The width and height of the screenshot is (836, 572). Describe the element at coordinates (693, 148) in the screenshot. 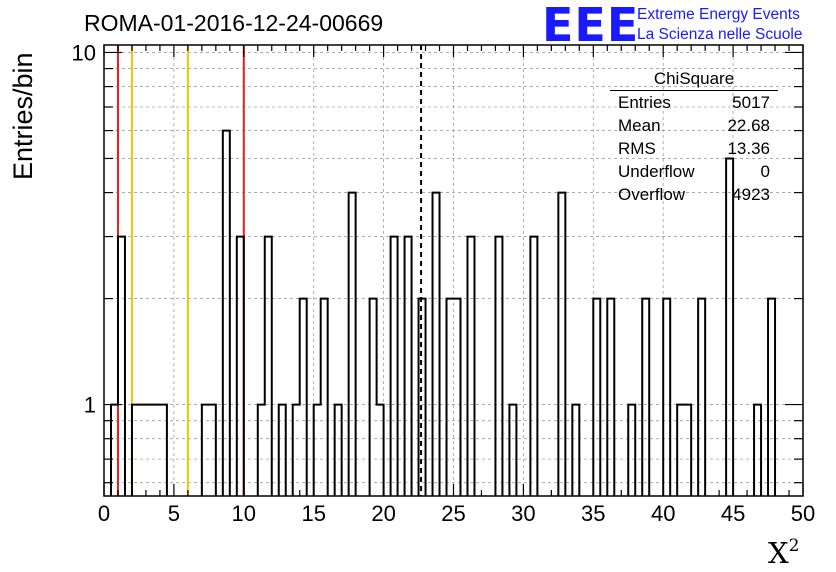

I see `stats-row: RMS 13.36` at that location.